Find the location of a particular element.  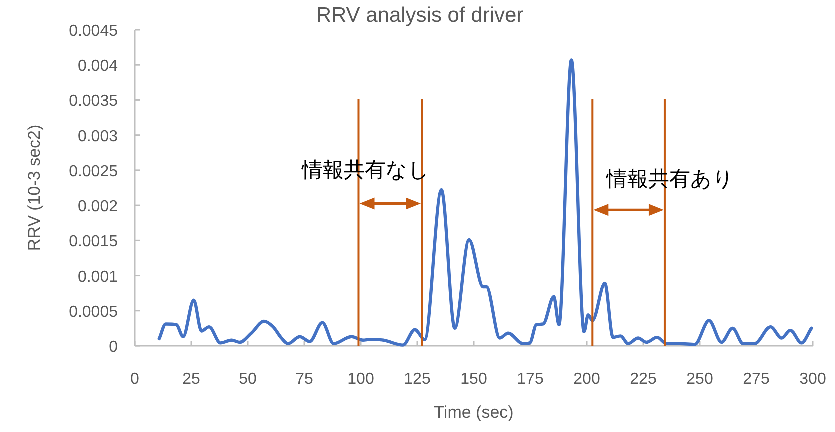

x-tick-label: 100 is located at coordinates (361, 379).